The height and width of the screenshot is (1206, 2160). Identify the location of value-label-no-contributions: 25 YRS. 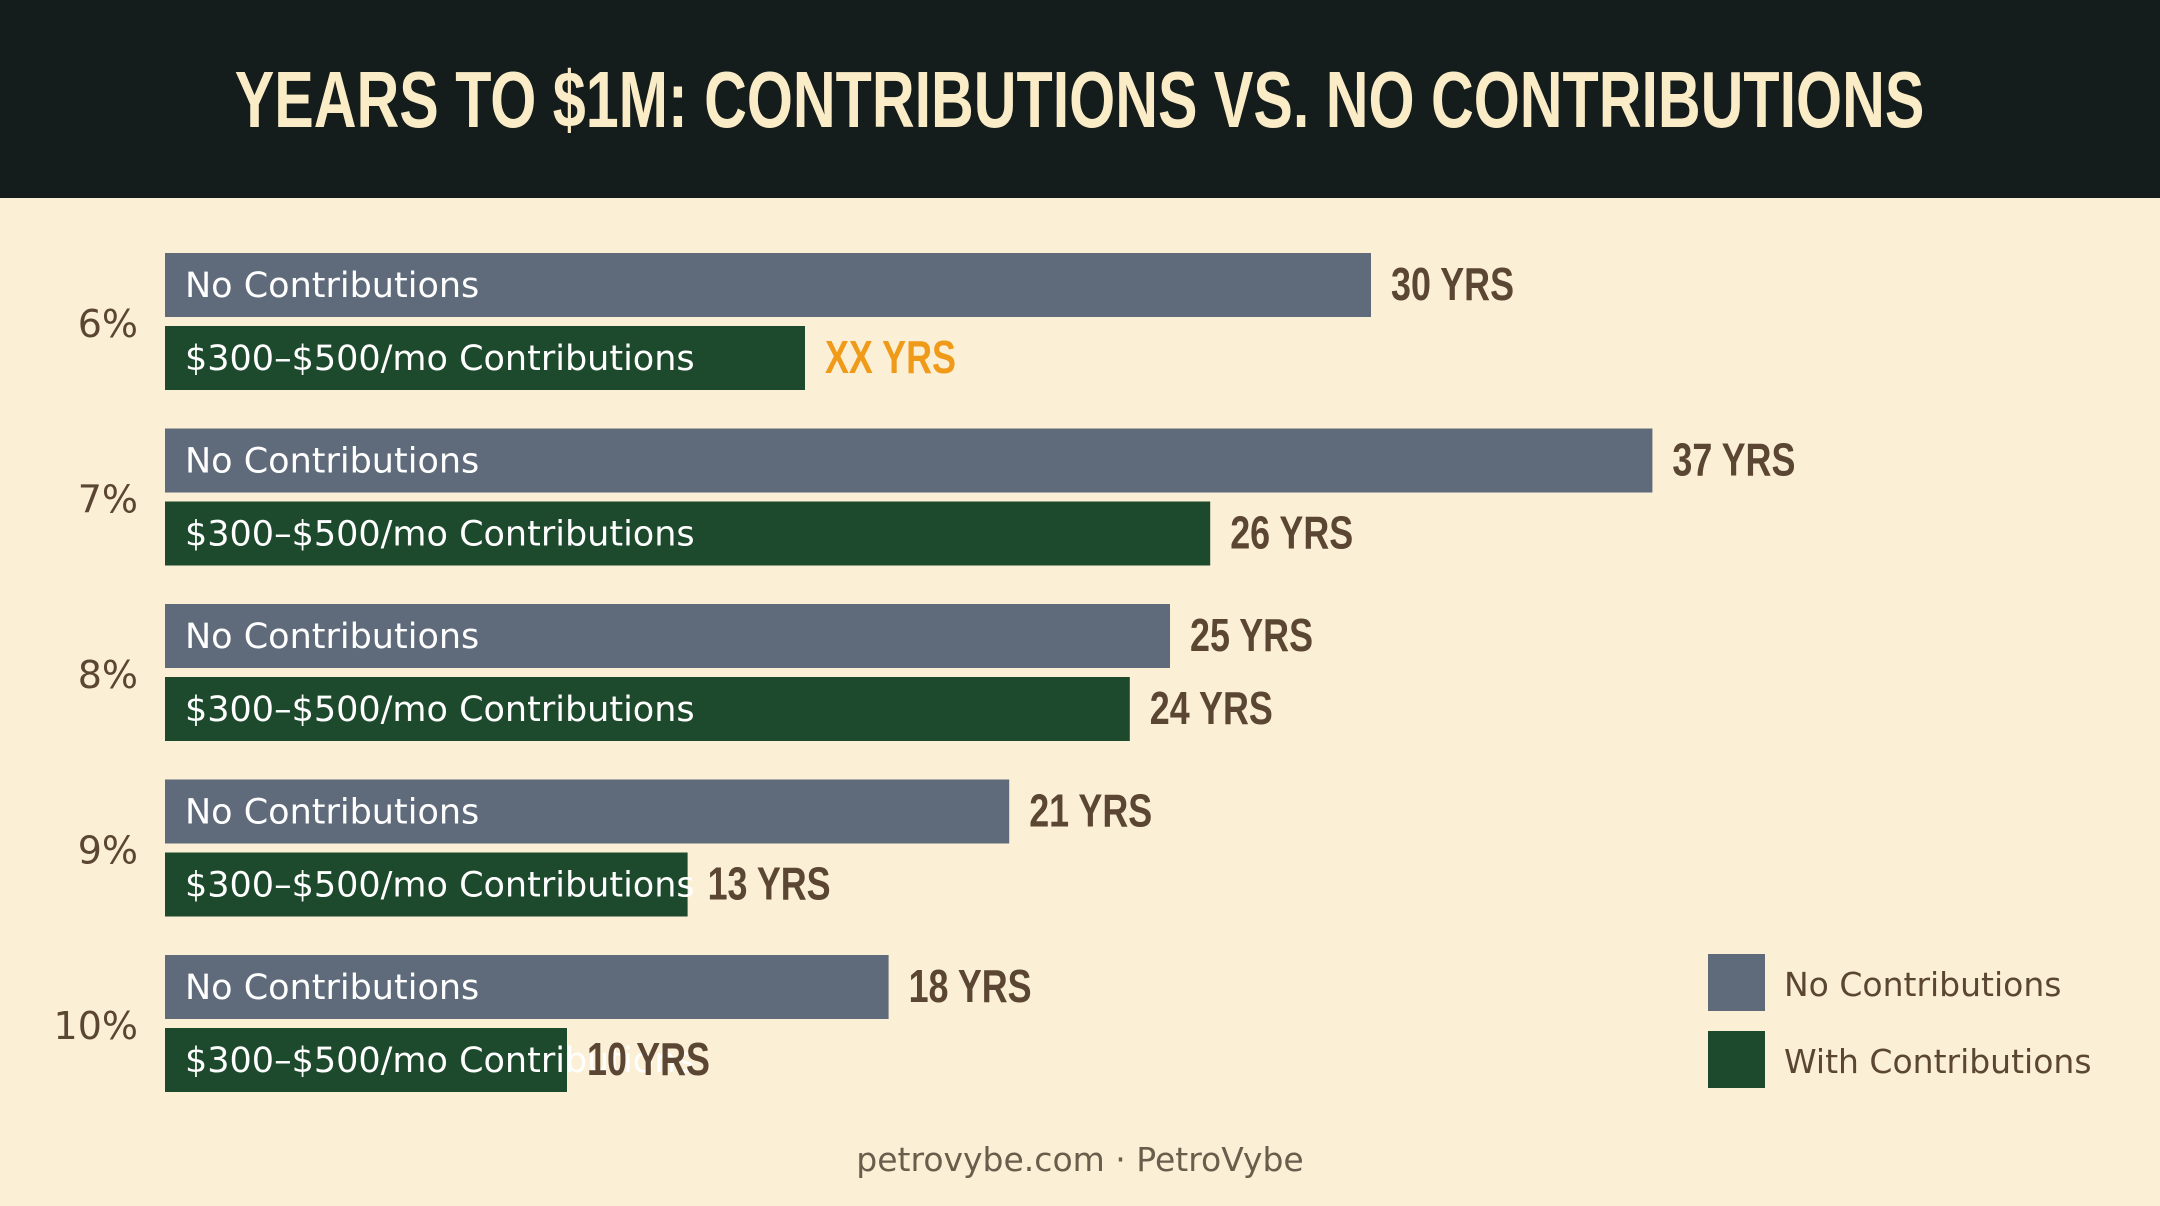
(1251, 635).